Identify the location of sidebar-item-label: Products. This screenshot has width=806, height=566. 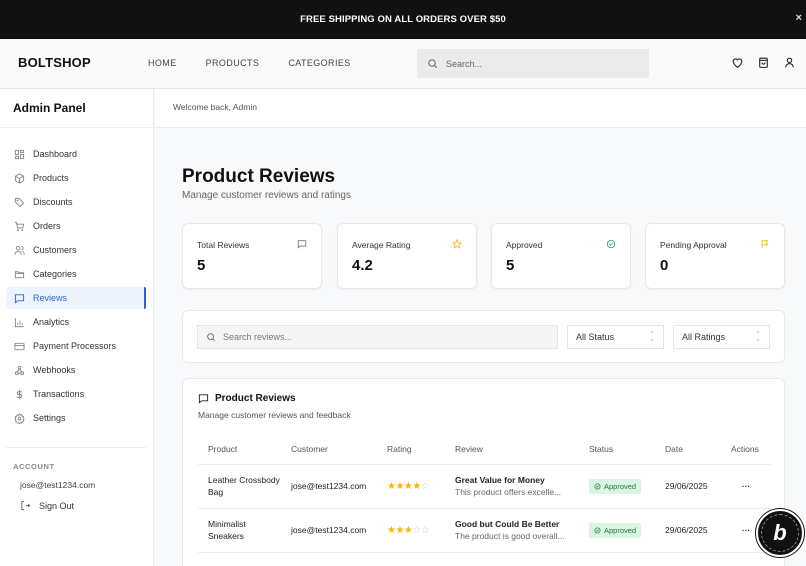
(51, 178).